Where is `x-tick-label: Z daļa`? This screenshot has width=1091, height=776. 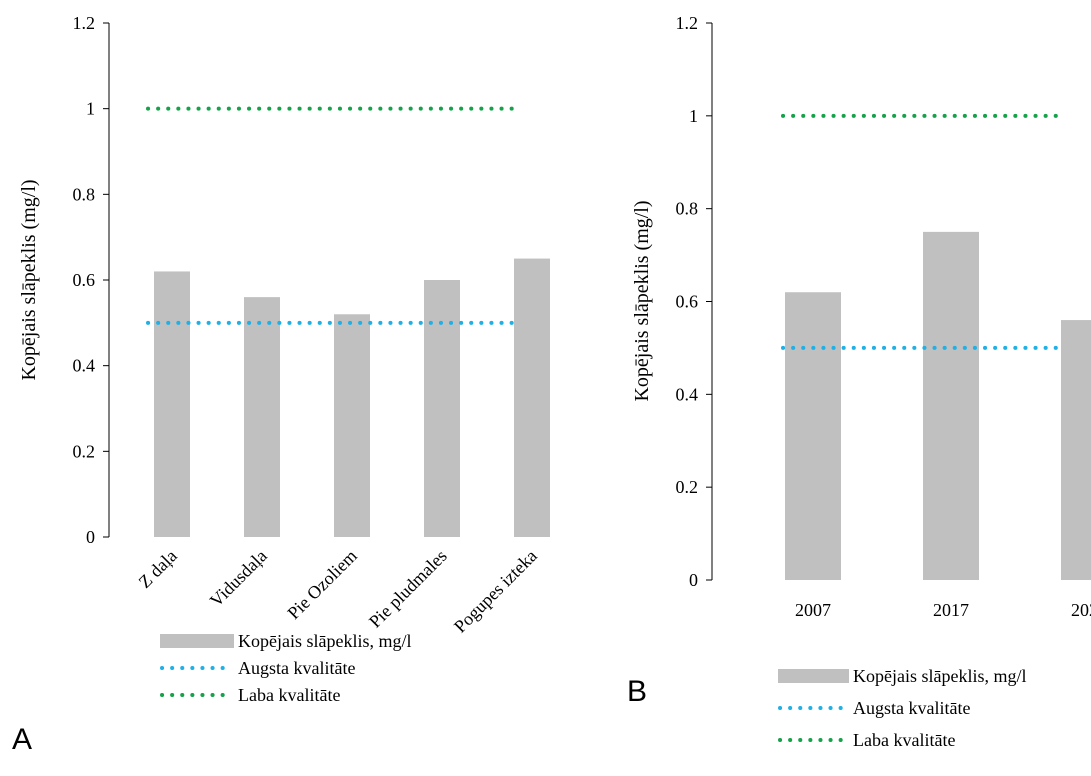
x-tick-label: Z daļa is located at coordinates (158, 569).